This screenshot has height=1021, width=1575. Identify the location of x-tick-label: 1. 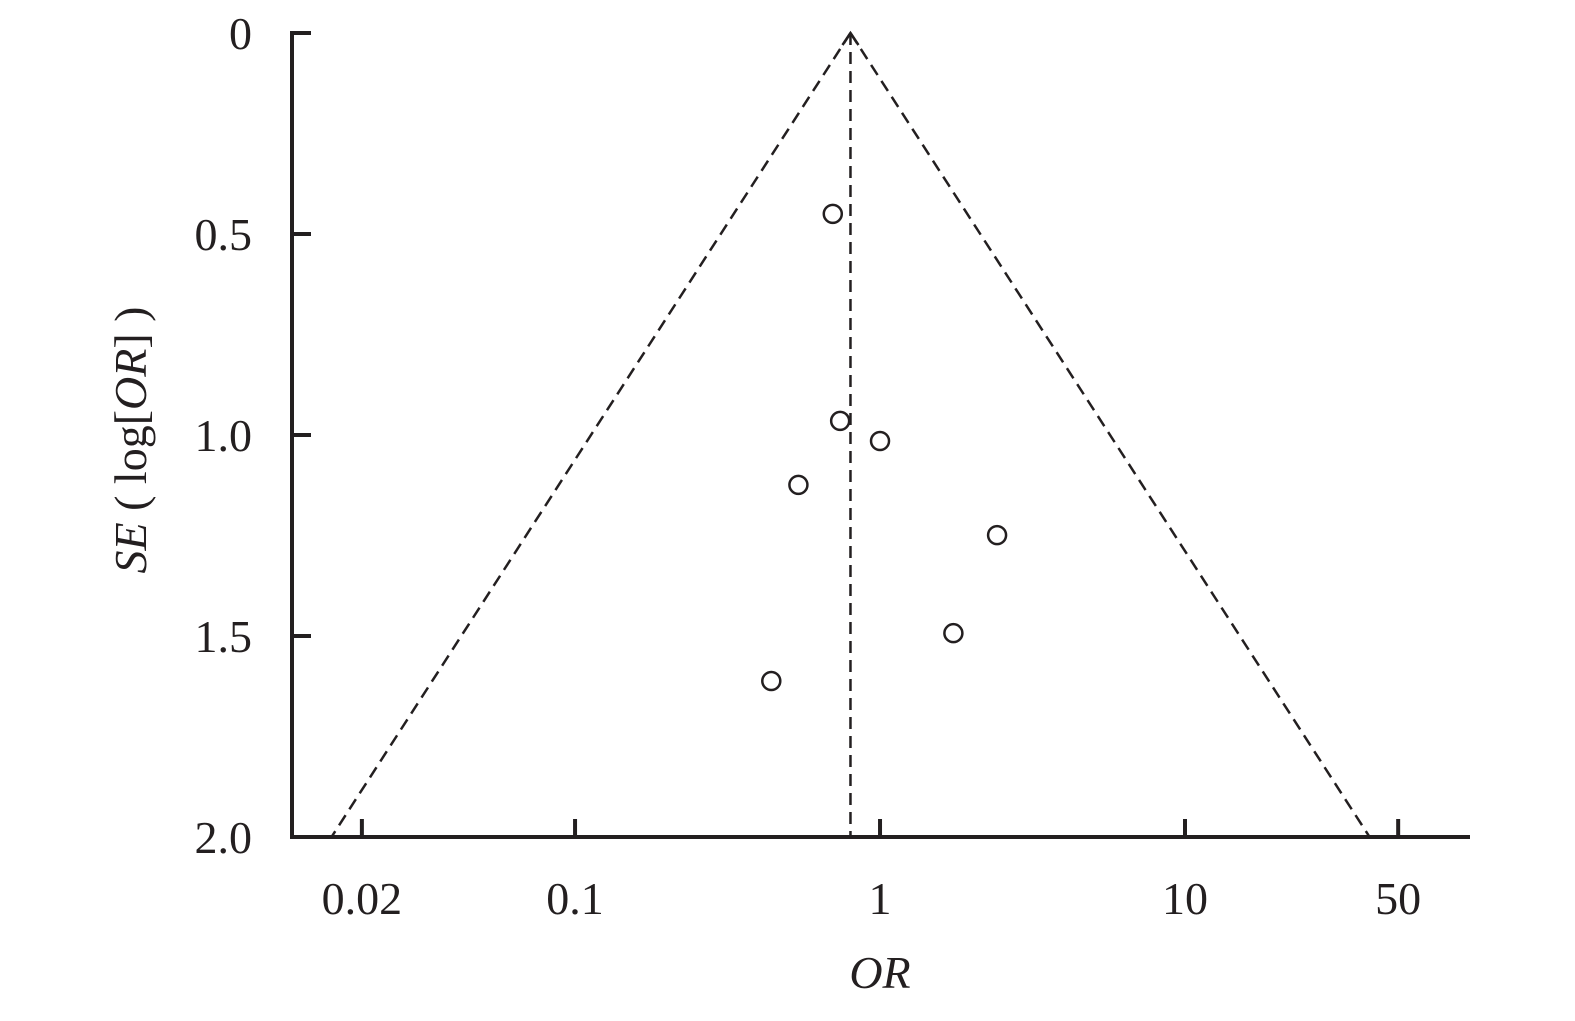
(880, 898).